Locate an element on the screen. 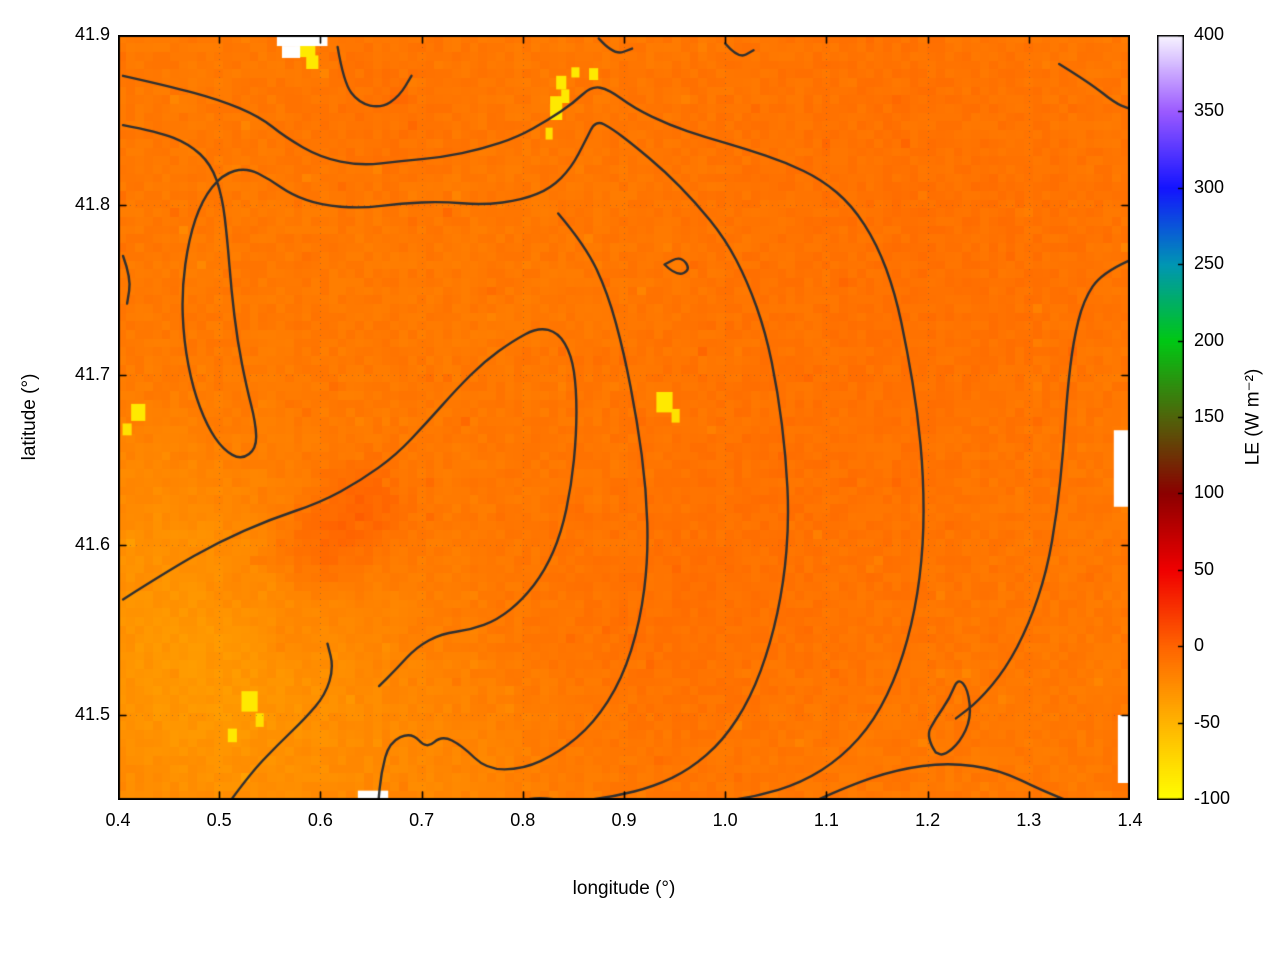 Image resolution: width=1280 pixels, height=960 pixels. x-tick-label: 1.0 is located at coordinates (725, 820).